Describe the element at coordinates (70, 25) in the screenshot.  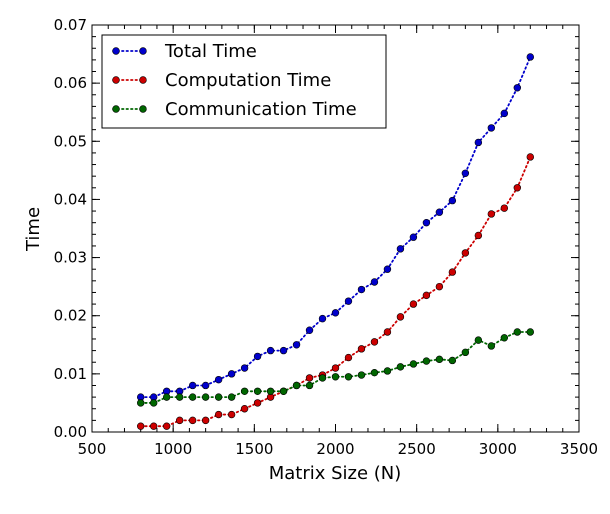
I see `y-tick-label: 0.07` at that location.